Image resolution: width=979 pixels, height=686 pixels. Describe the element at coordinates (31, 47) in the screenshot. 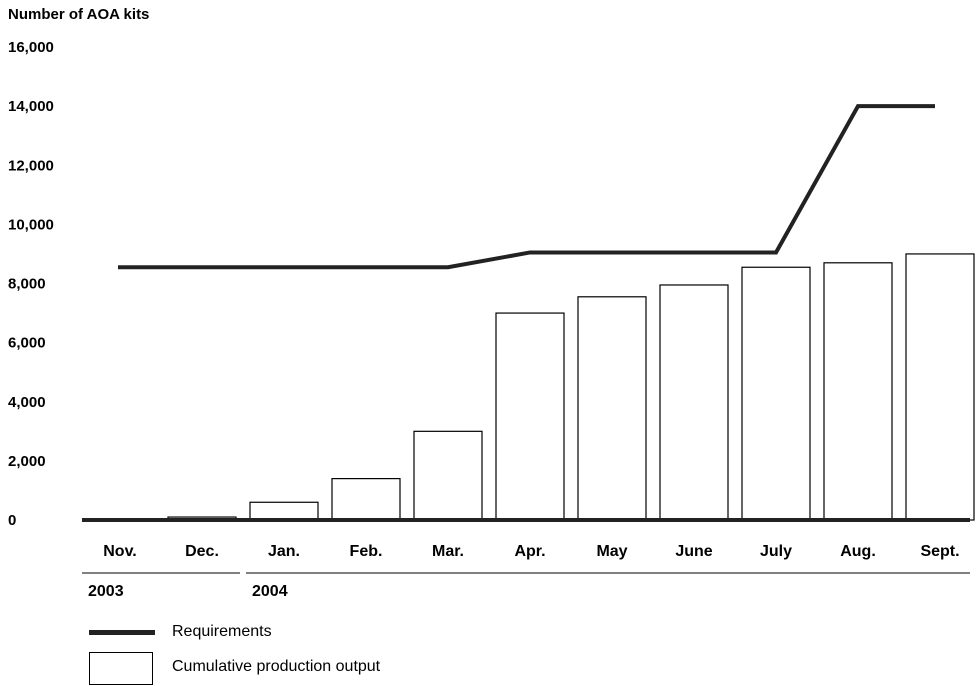

I see `y-tick-label-8: 16,000` at that location.